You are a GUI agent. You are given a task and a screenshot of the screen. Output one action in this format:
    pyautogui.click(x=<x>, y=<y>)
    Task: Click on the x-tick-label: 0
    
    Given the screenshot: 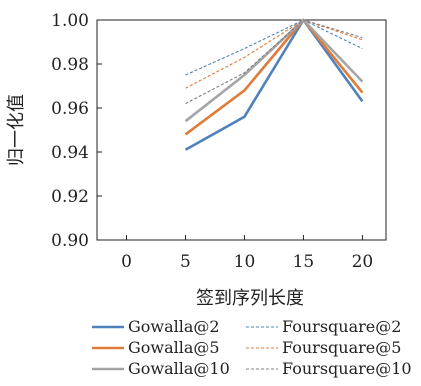 What is the action you would take?
    pyautogui.click(x=126, y=262)
    